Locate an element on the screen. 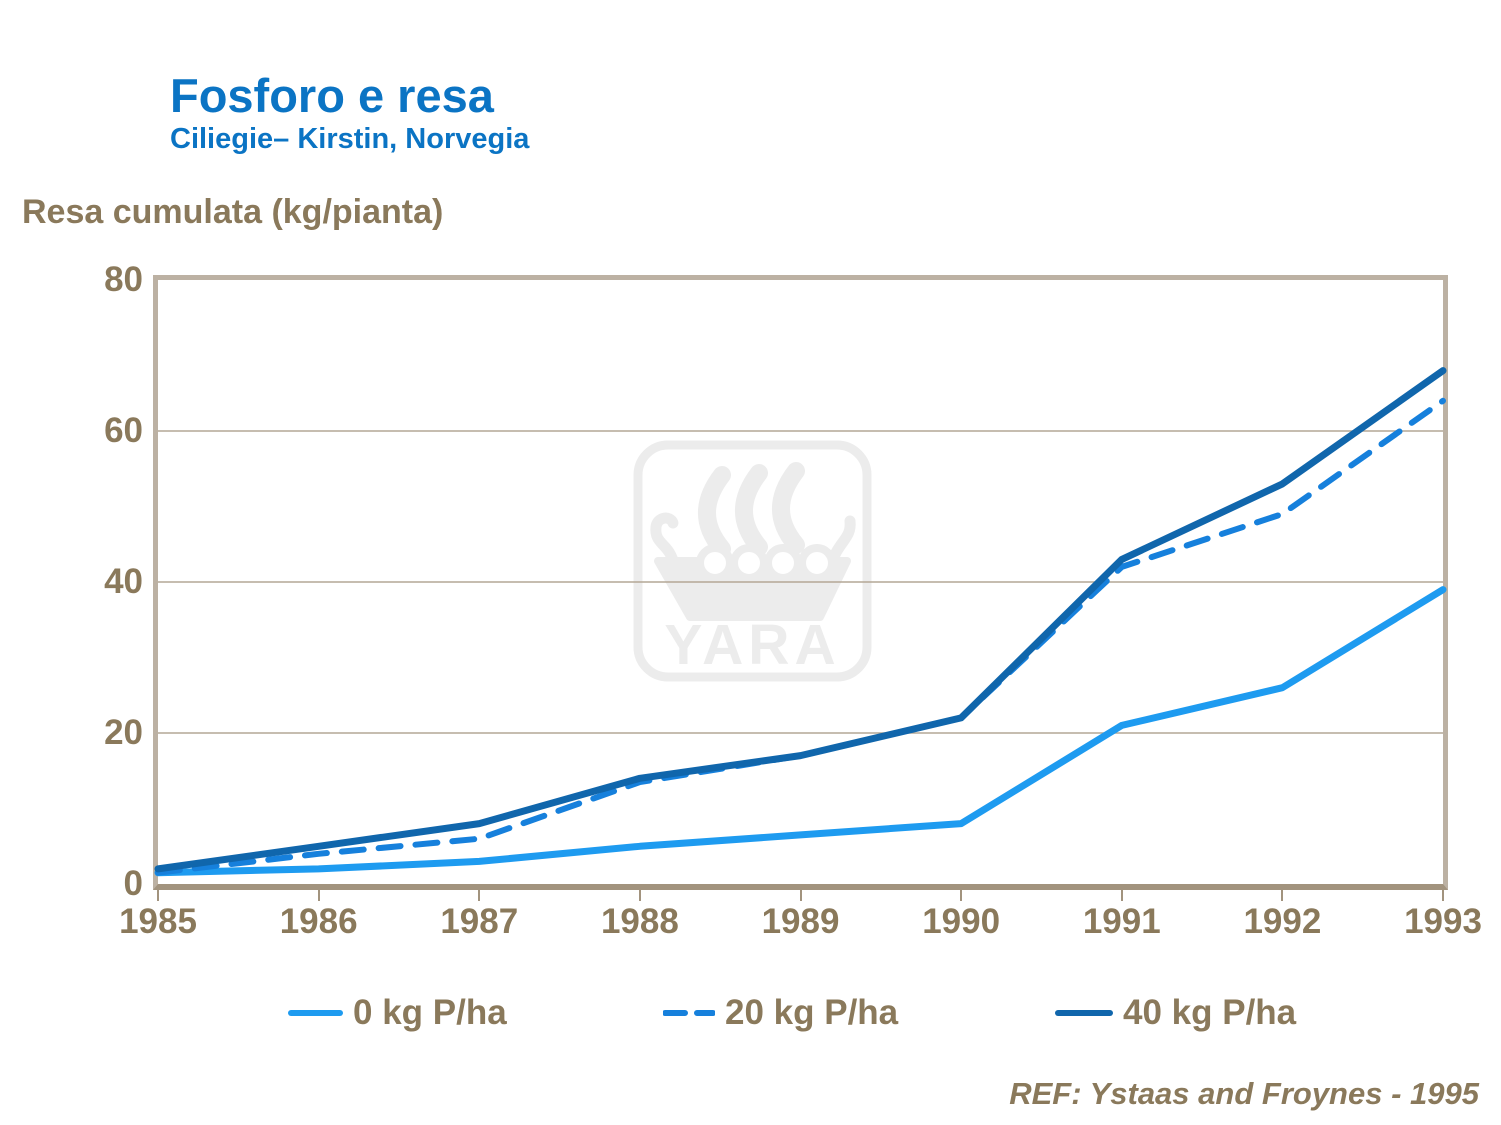  viking-ship-hull is located at coordinates (753, 566).